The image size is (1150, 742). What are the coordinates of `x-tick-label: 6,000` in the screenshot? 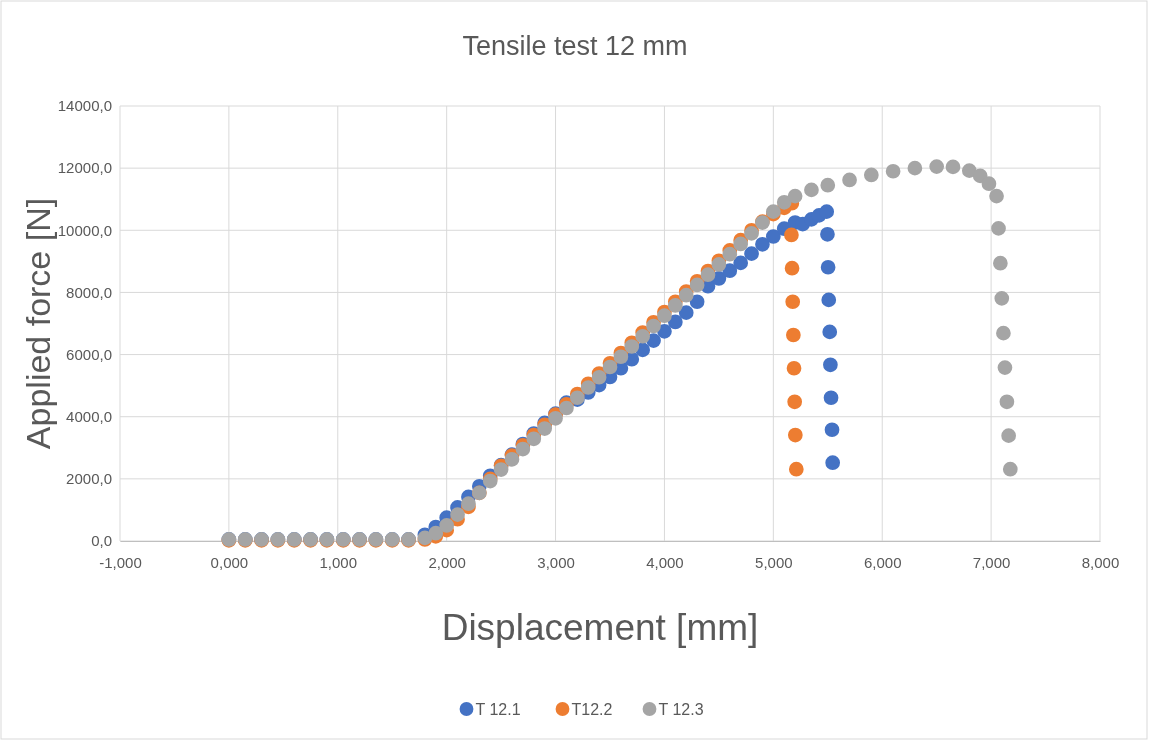 It's located at (882, 562).